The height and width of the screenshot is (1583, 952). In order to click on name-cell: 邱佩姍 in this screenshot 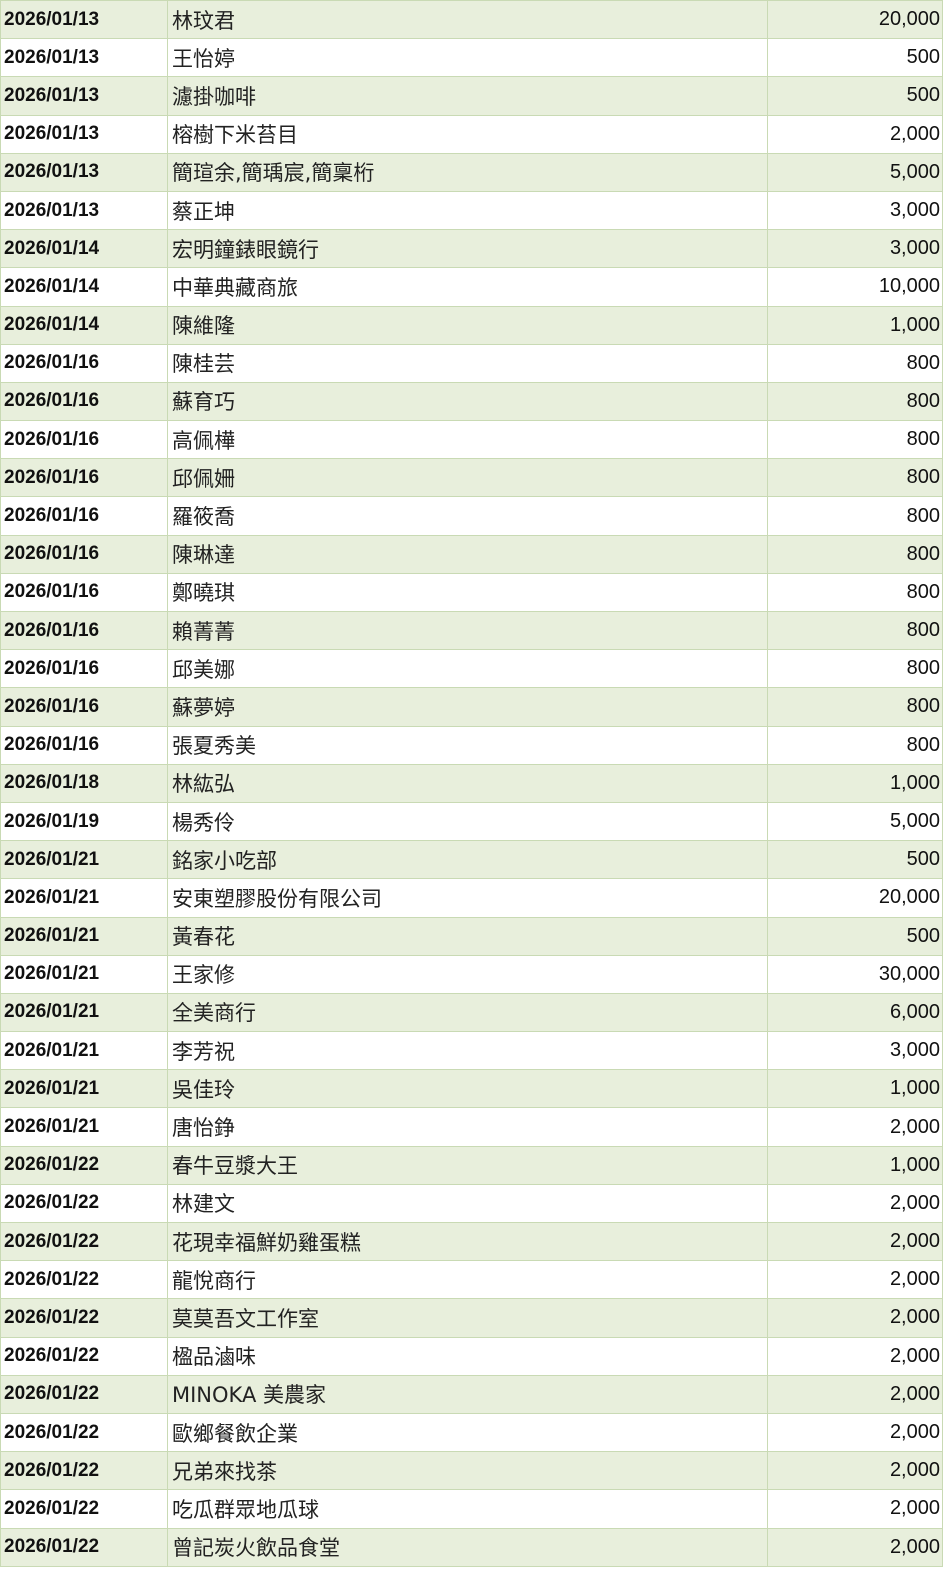, I will do `click(467, 478)`.